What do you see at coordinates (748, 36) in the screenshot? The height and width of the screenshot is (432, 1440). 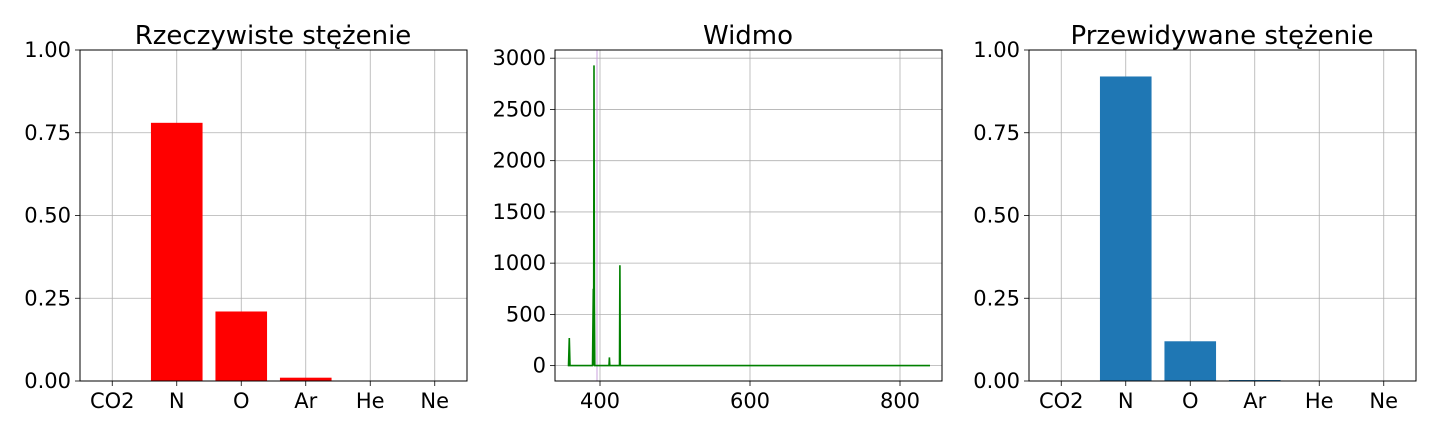 I see `chart-title: Widmo` at bounding box center [748, 36].